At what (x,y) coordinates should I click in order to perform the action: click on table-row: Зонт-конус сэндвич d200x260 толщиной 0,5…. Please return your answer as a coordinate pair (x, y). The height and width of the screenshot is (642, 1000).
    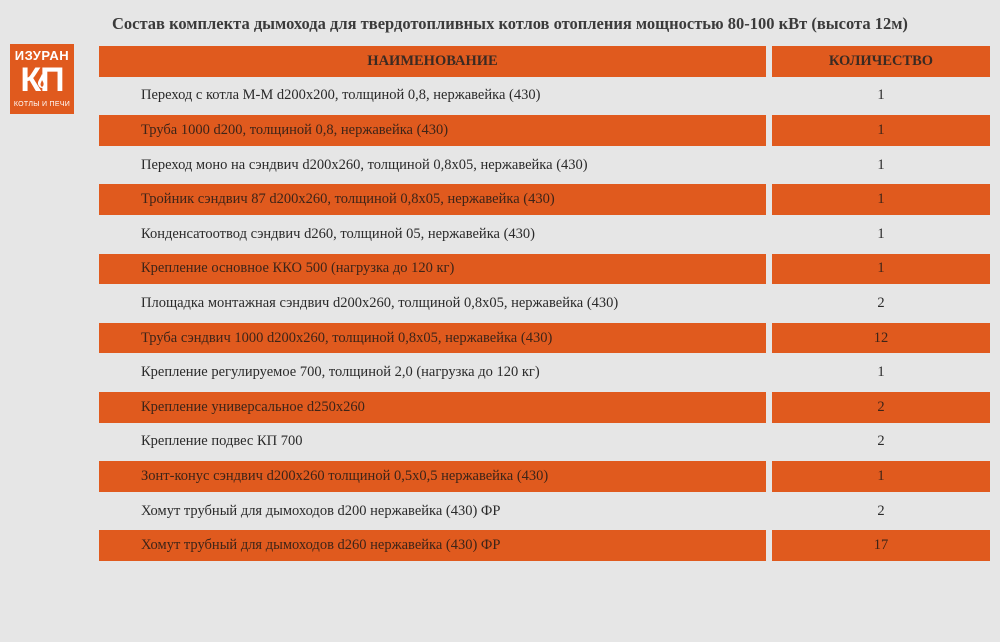
    Looking at the image, I should click on (544, 476).